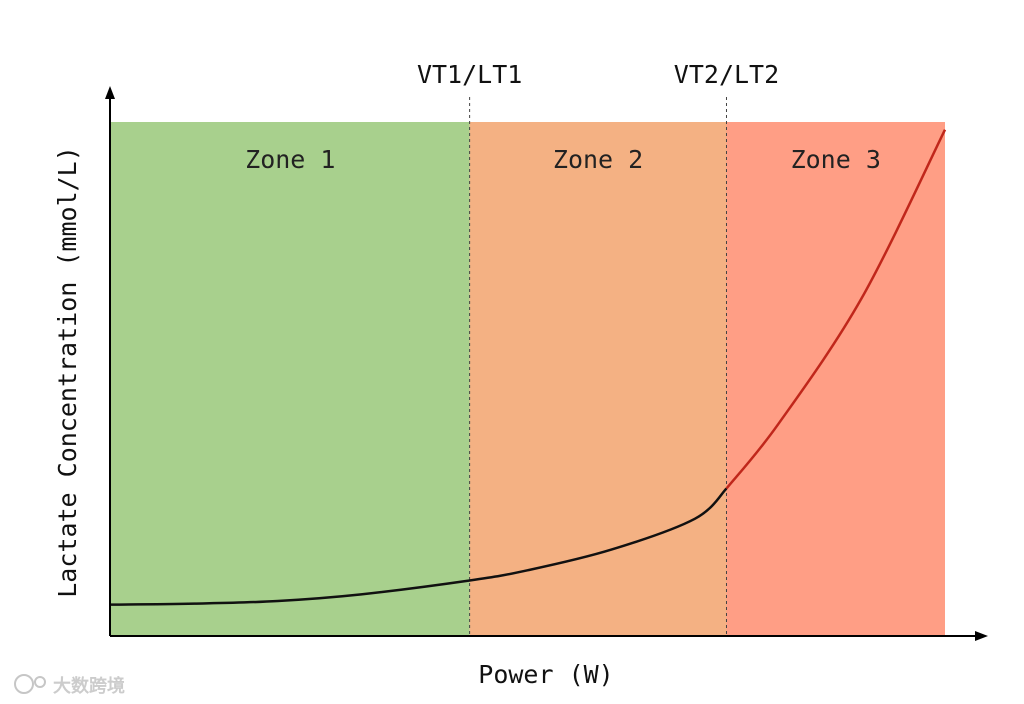  What do you see at coordinates (89, 686) in the screenshot?
I see `watermark-text: 大数跨境` at bounding box center [89, 686].